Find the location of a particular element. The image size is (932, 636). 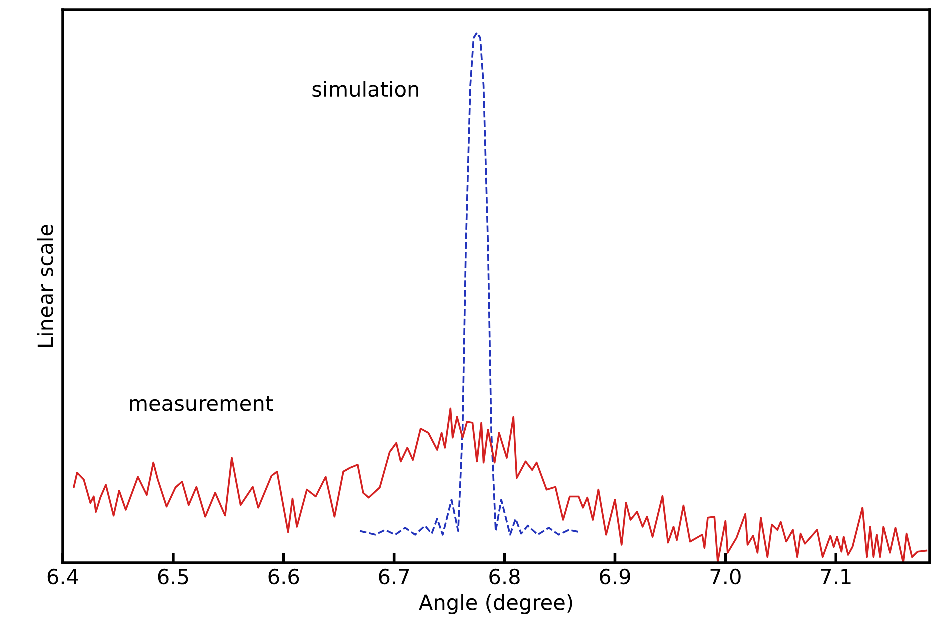

x-tick-label: 6.4 is located at coordinates (63, 576).